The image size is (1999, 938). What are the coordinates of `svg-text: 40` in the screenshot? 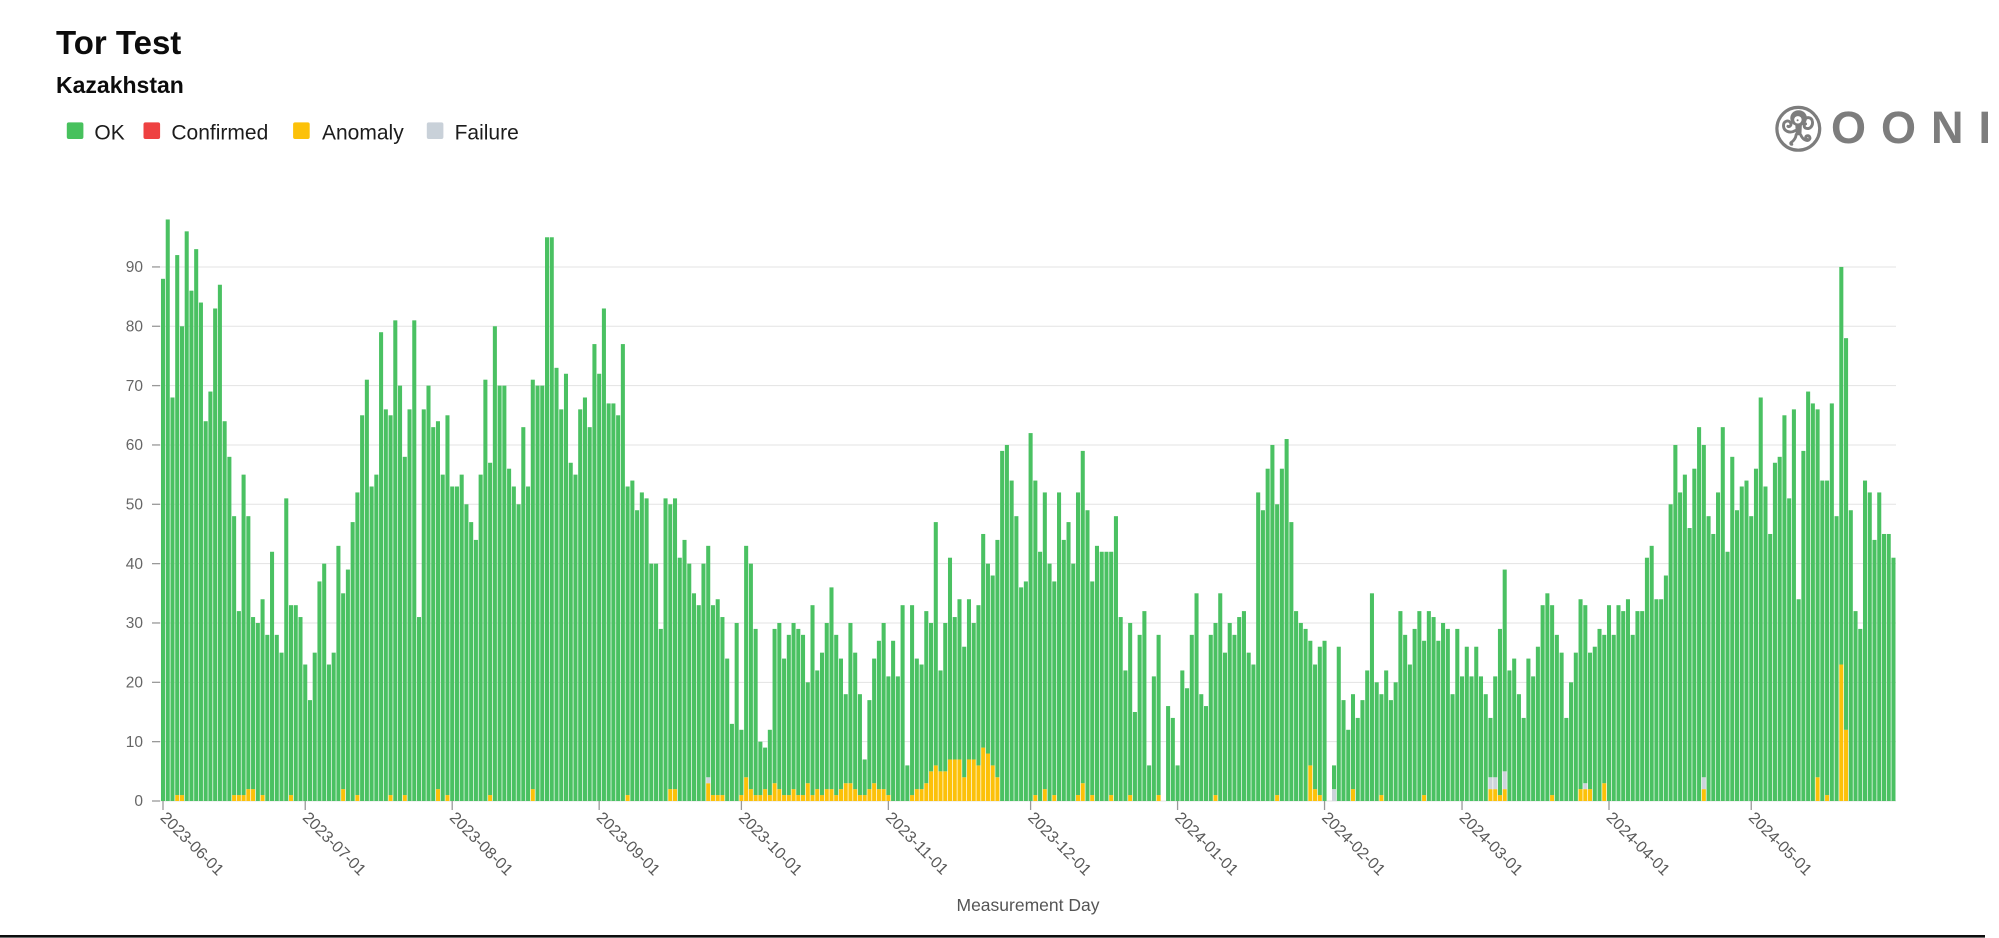 It's located at (135, 564).